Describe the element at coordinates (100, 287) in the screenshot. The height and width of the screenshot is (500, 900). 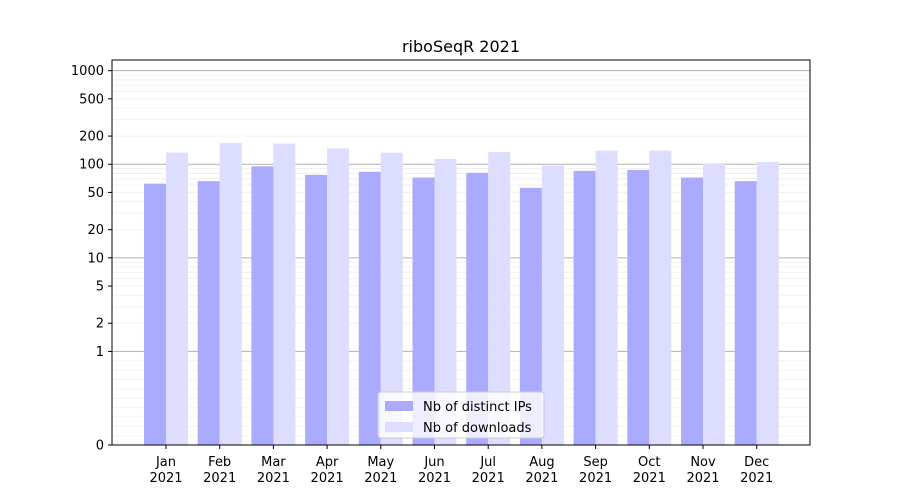
I see `y-tick-label: 5` at that location.